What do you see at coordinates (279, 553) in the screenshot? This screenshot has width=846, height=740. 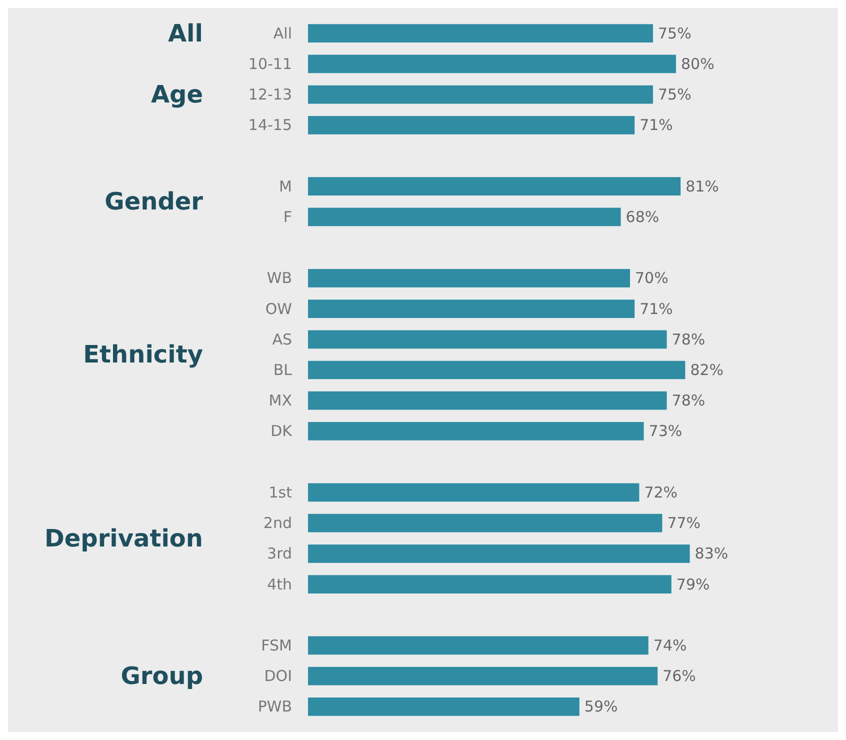 I see `y-tick-label: 3rd` at bounding box center [279, 553].